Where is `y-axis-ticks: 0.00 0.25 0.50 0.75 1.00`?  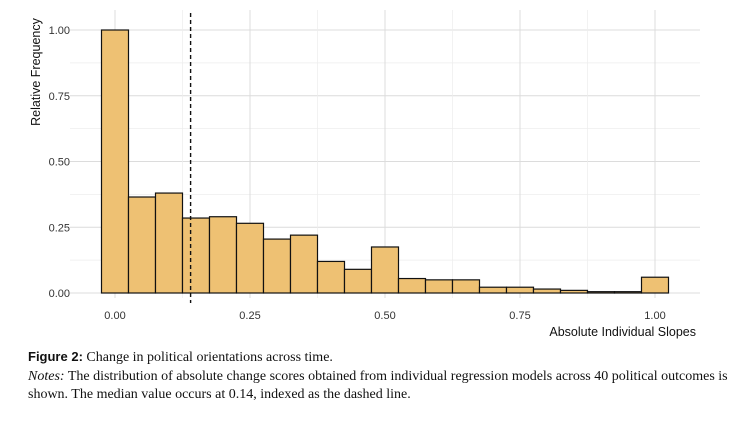 y-axis-ticks: 0.00 0.25 0.50 0.75 1.00 is located at coordinates (59, 162).